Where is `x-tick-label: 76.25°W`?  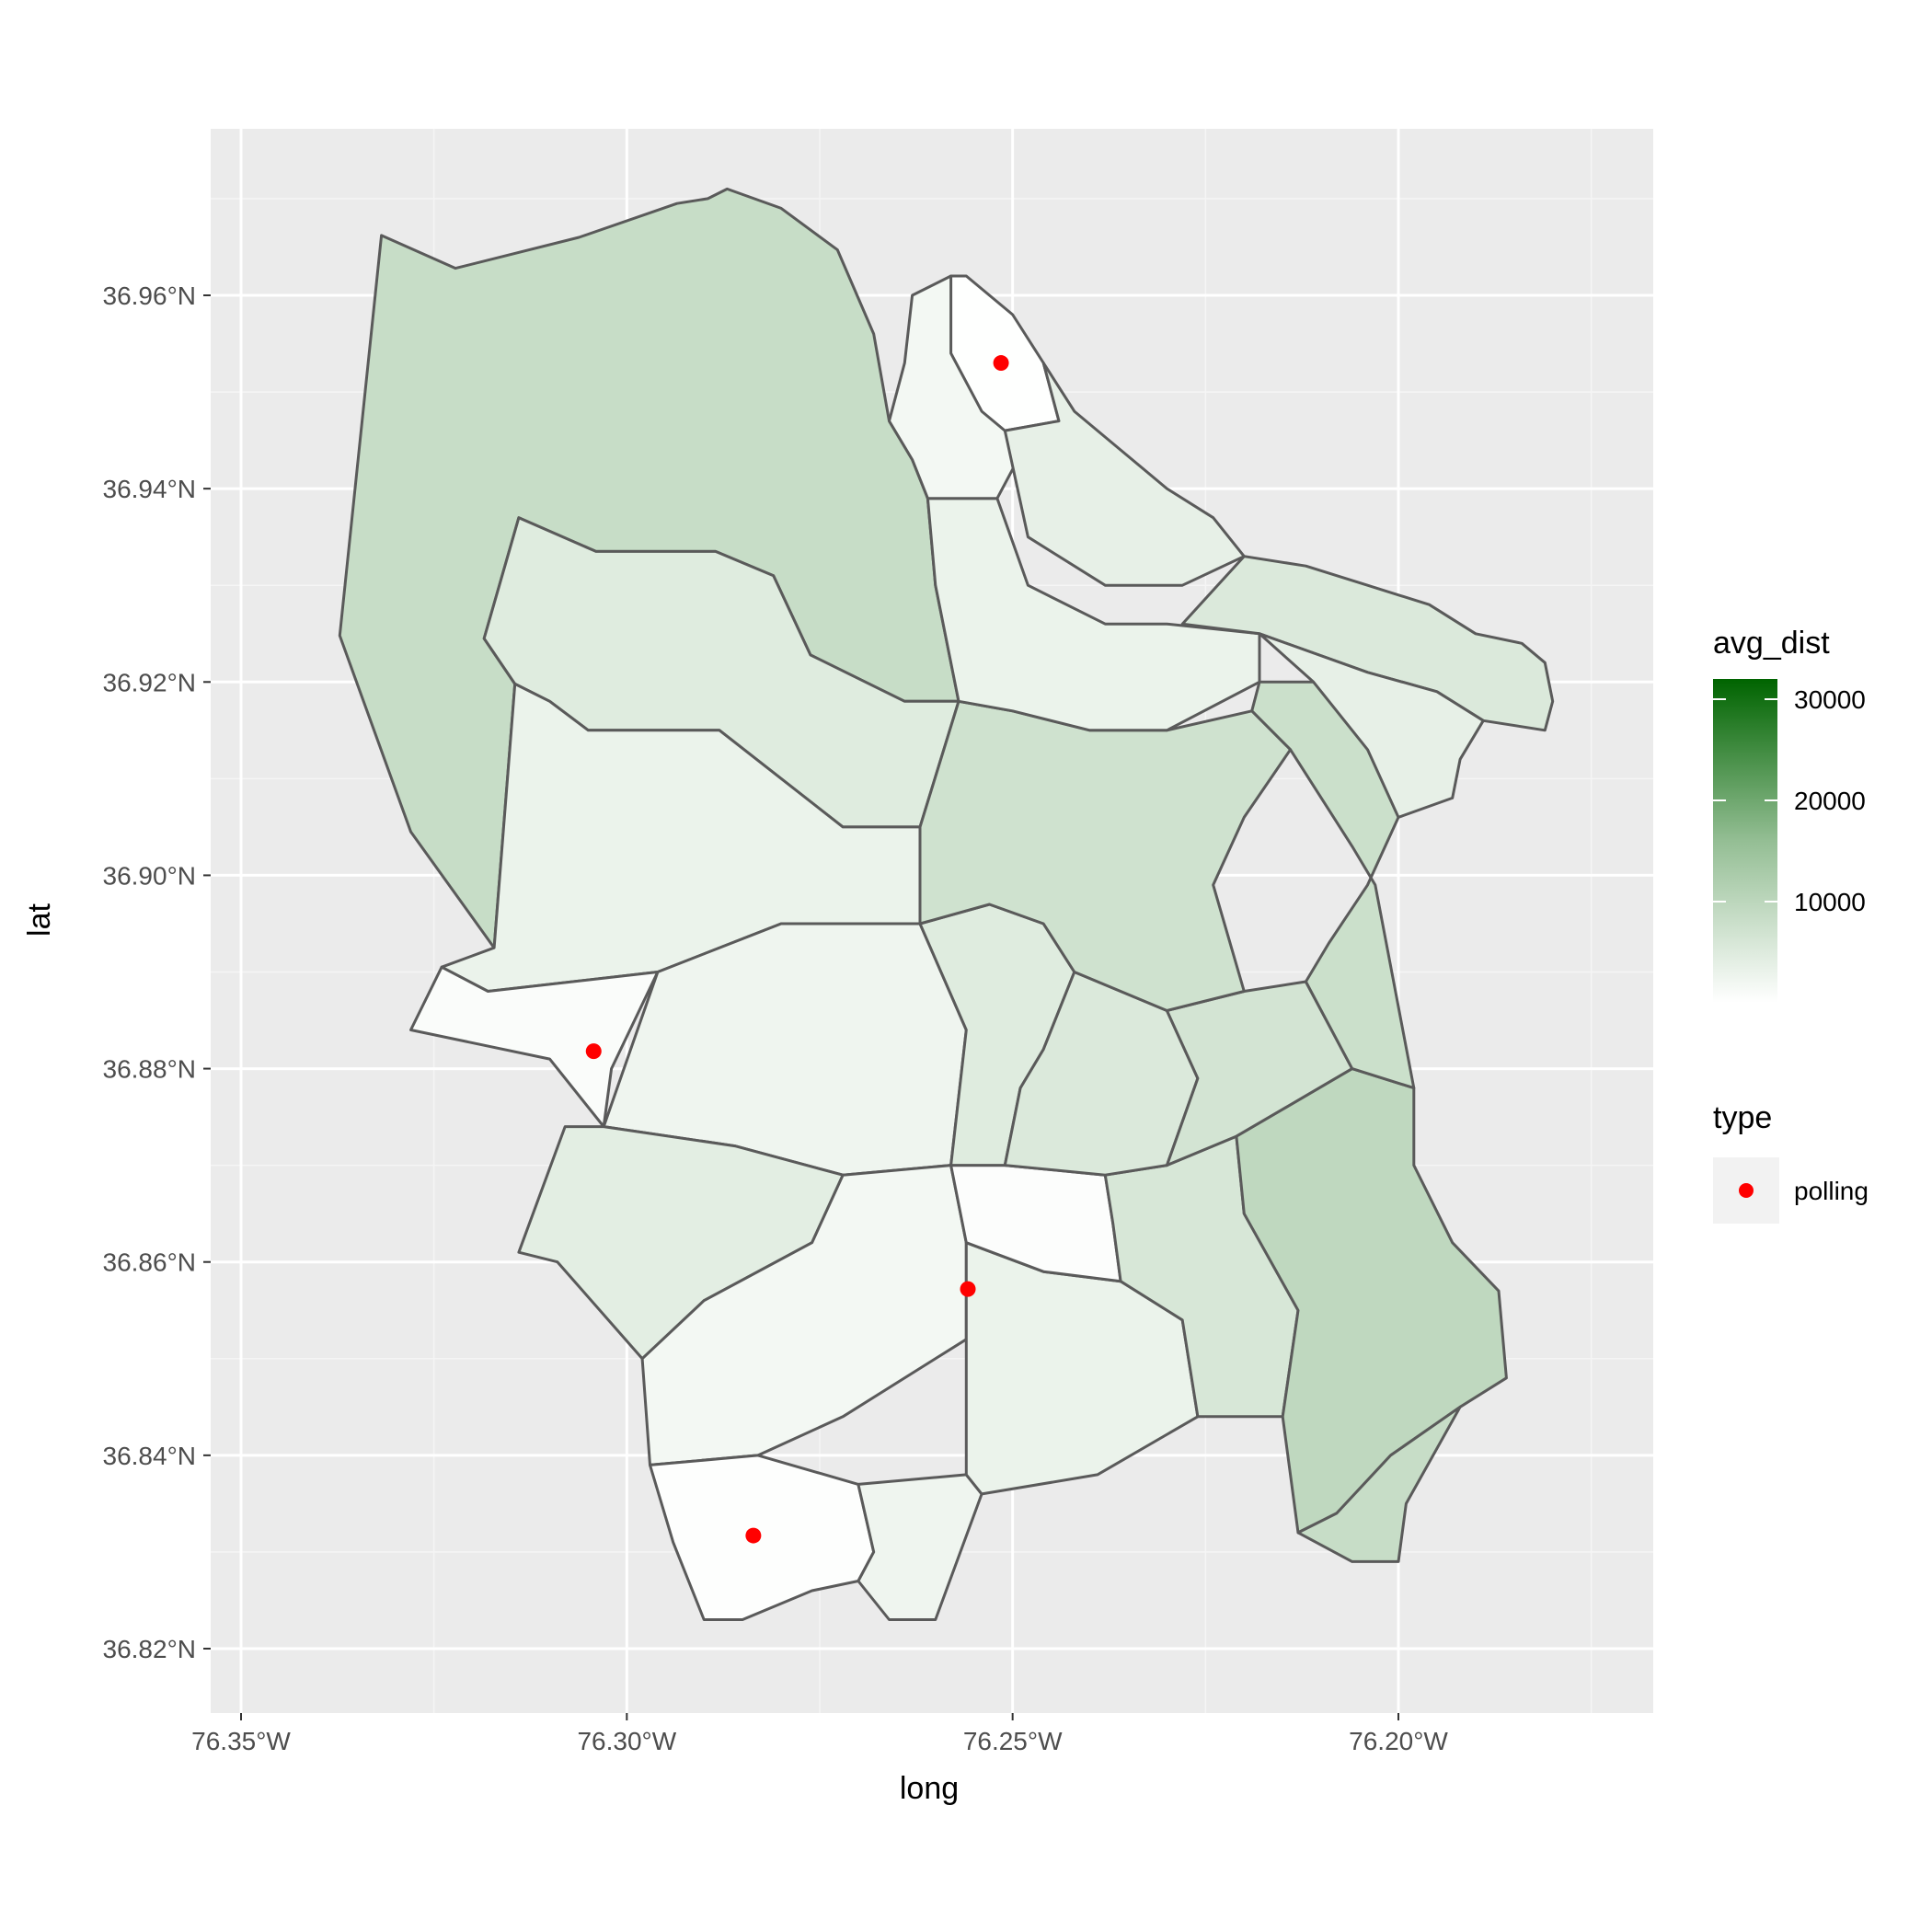 x-tick-label: 76.25°W is located at coordinates (1013, 1741).